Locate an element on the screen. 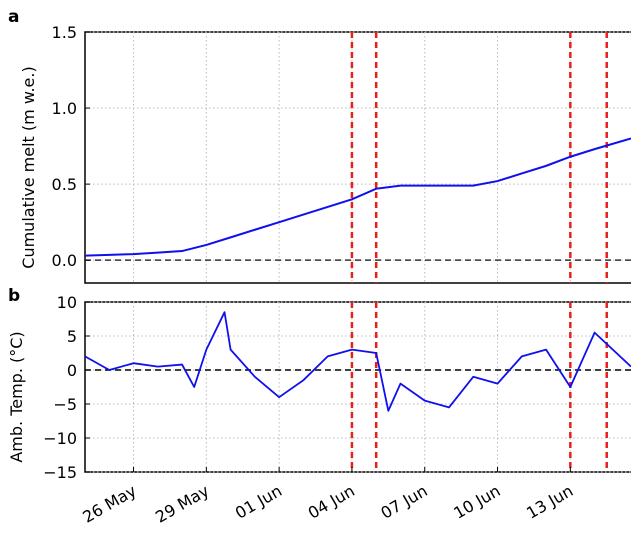  y-tick-label: 5 is located at coordinates (72, 336).